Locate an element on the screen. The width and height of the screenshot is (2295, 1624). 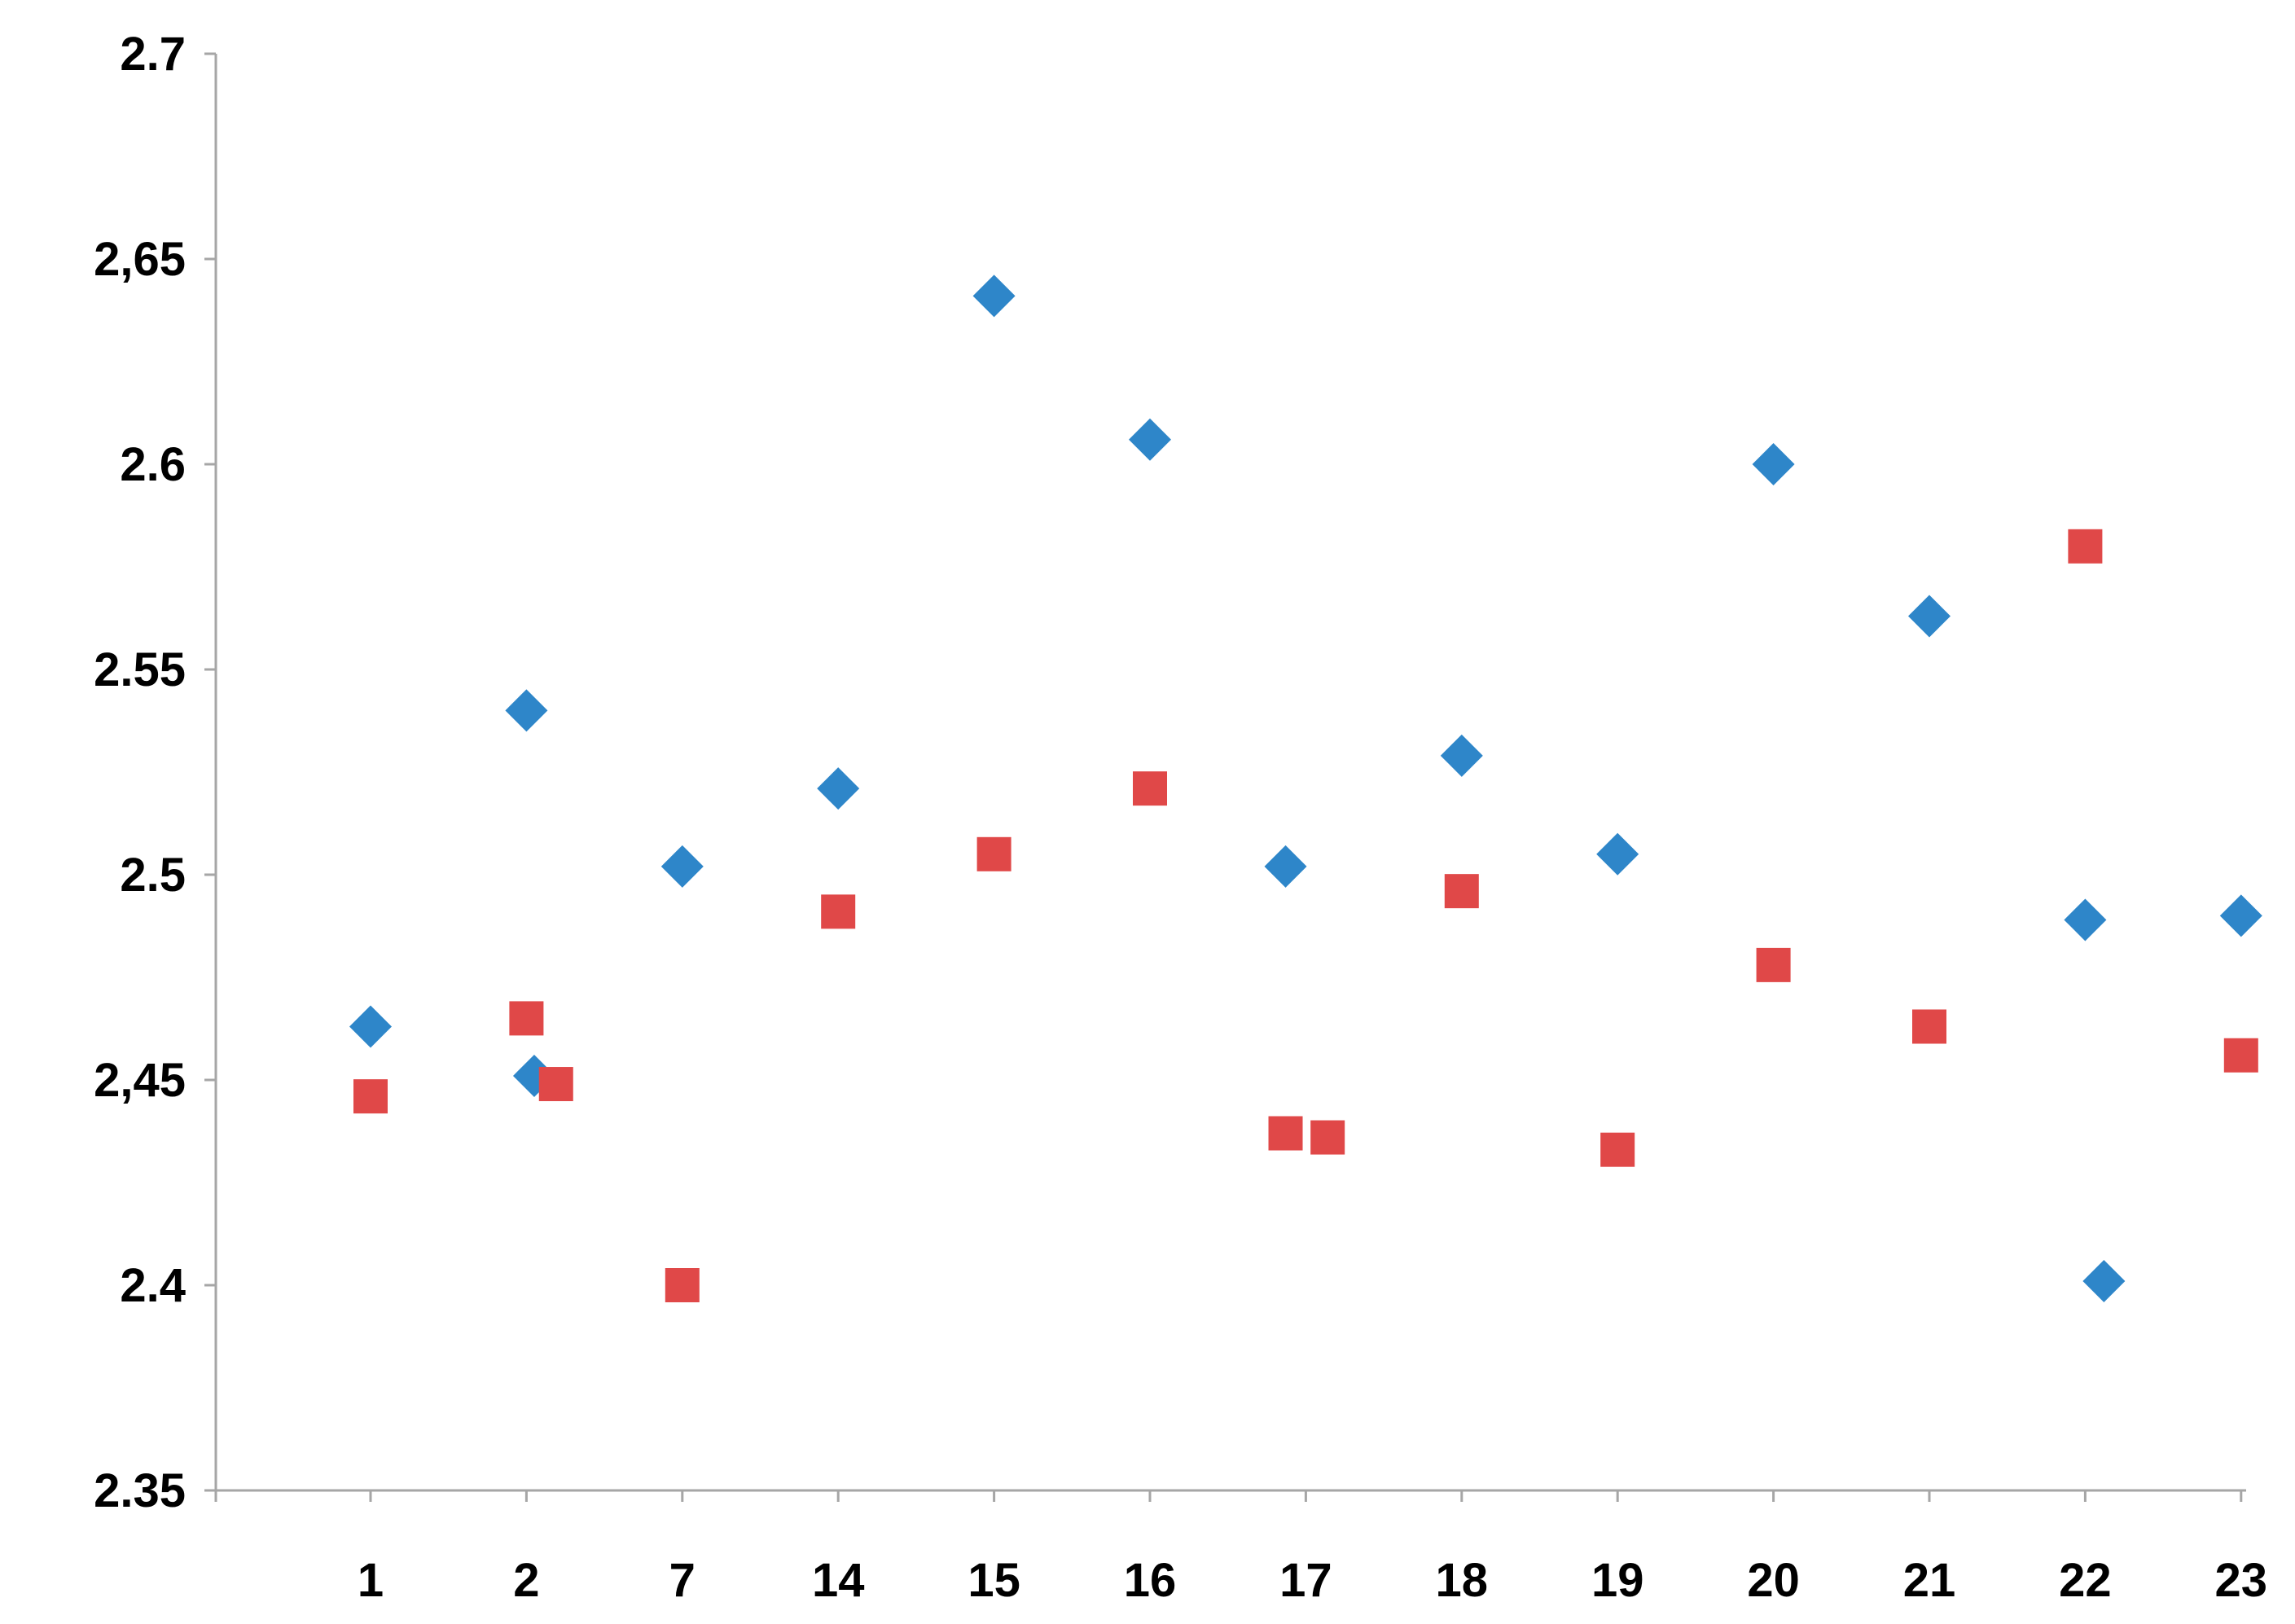
x-axis-ticks is located at coordinates (1228, 1496).